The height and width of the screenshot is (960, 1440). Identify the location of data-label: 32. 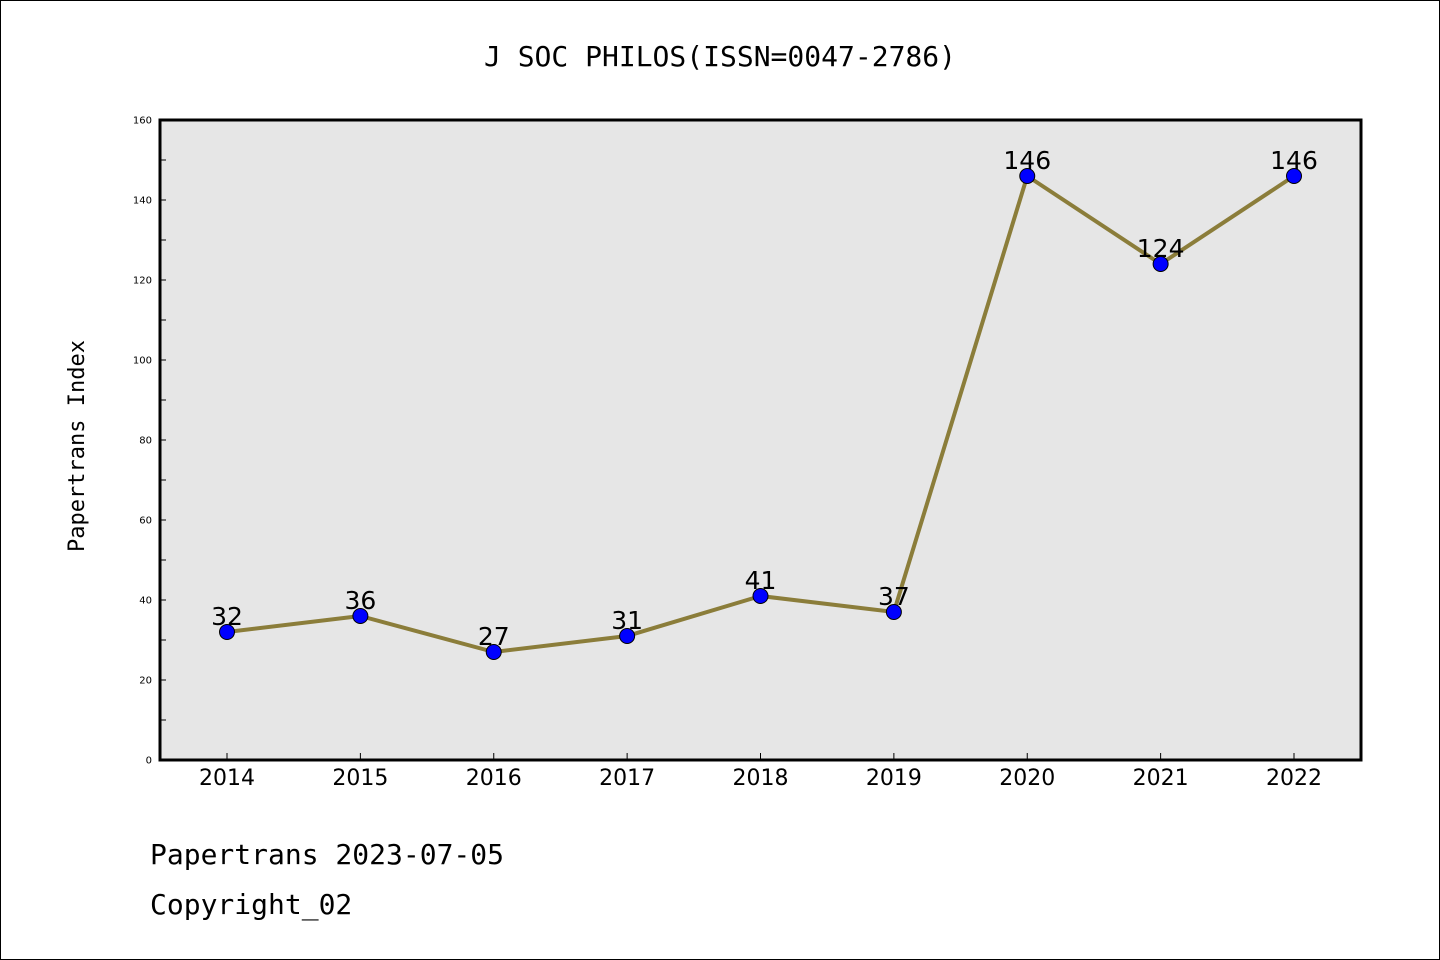
(227, 616).